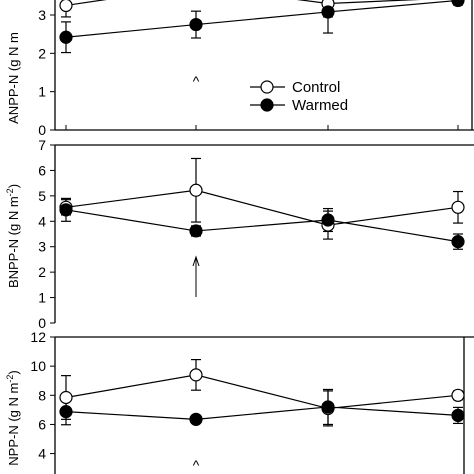  What do you see at coordinates (42, 145) in the screenshot?
I see `y-tick-label: 7` at bounding box center [42, 145].